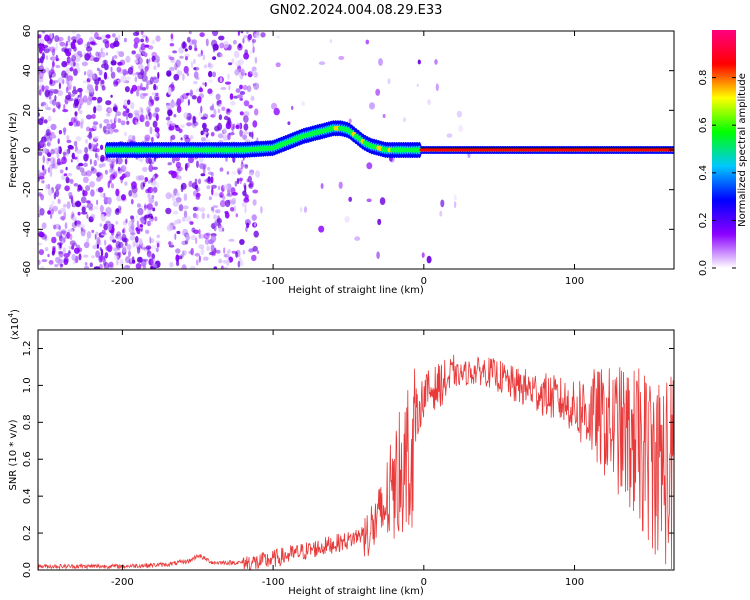  I want to click on x-tick-label: 0, so click(424, 582).